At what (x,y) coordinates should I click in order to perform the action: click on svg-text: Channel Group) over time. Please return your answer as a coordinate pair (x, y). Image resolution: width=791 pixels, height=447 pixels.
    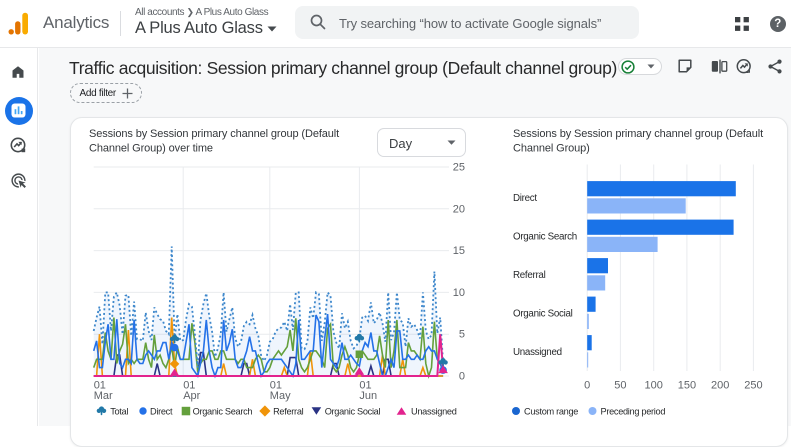
    Looking at the image, I should click on (151, 149).